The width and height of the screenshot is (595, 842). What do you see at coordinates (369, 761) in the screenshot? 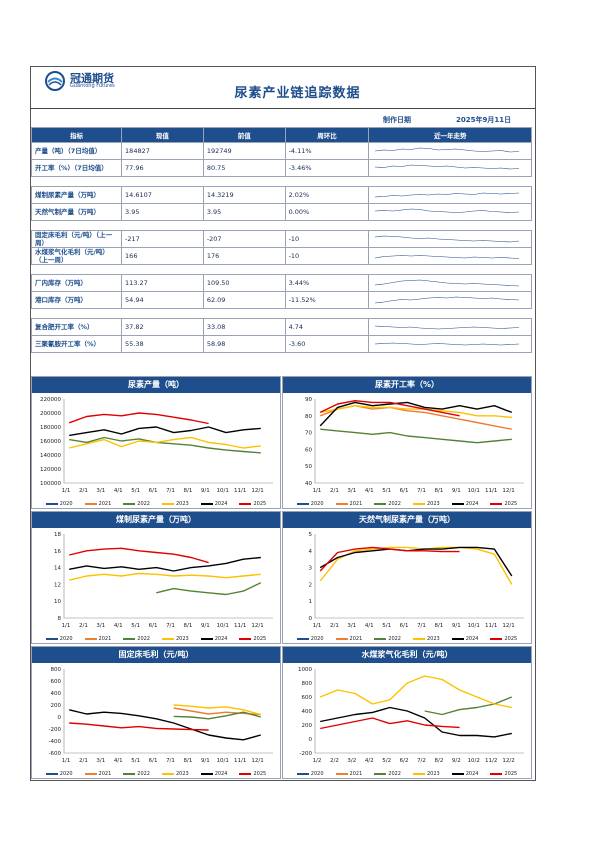
I see `x-tick-label: 4/2` at bounding box center [369, 761].